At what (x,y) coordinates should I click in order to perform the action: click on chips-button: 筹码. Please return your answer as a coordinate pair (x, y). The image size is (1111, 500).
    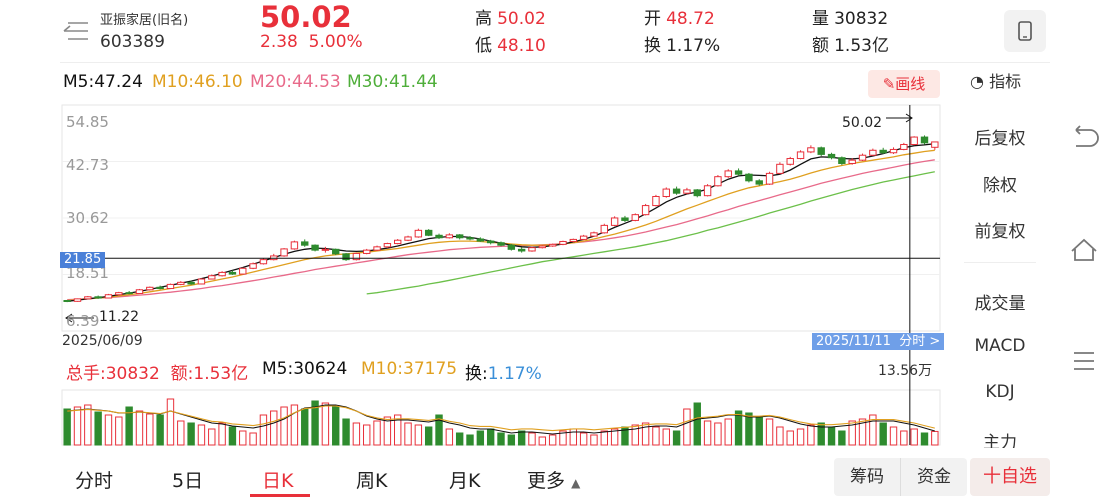
    Looking at the image, I should click on (867, 477).